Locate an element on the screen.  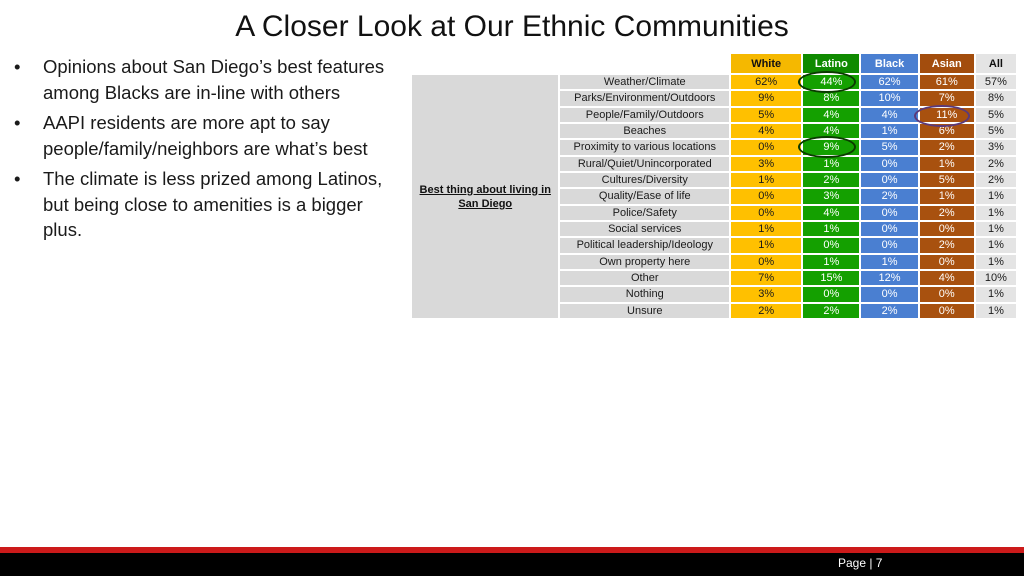
cell-latino: 44% is located at coordinates (831, 82).